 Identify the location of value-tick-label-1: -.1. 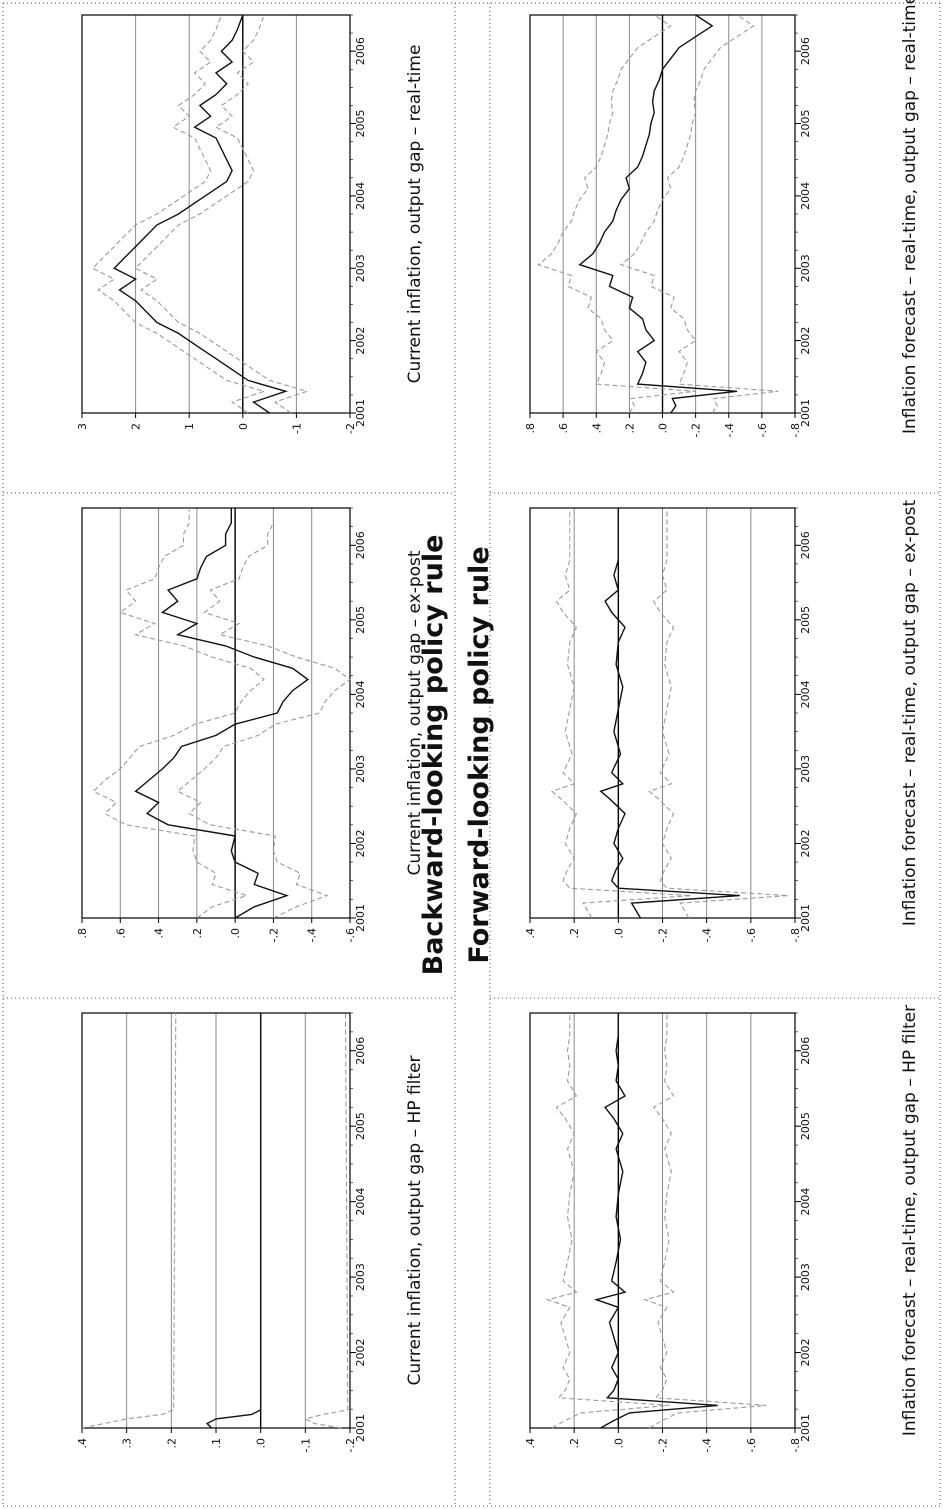
(305, 1445).